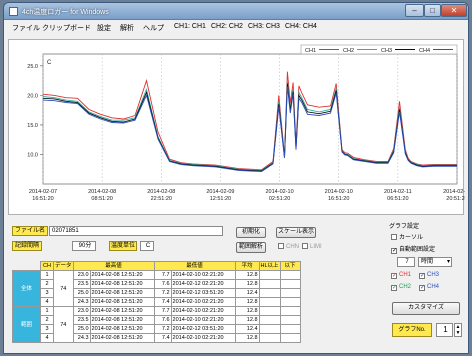  I want to click on ch2-check-label: CH2, so click(405, 287).